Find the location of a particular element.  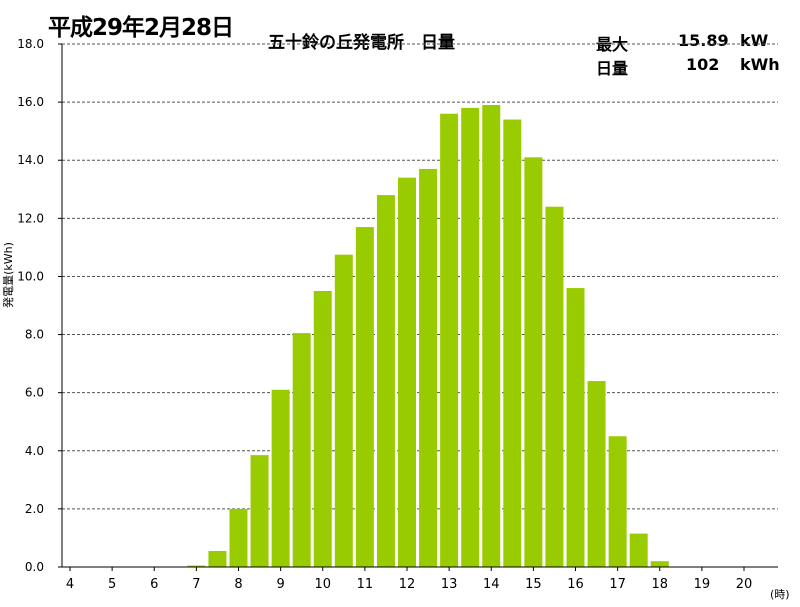

x-axis-unit: (時) is located at coordinates (780, 594).